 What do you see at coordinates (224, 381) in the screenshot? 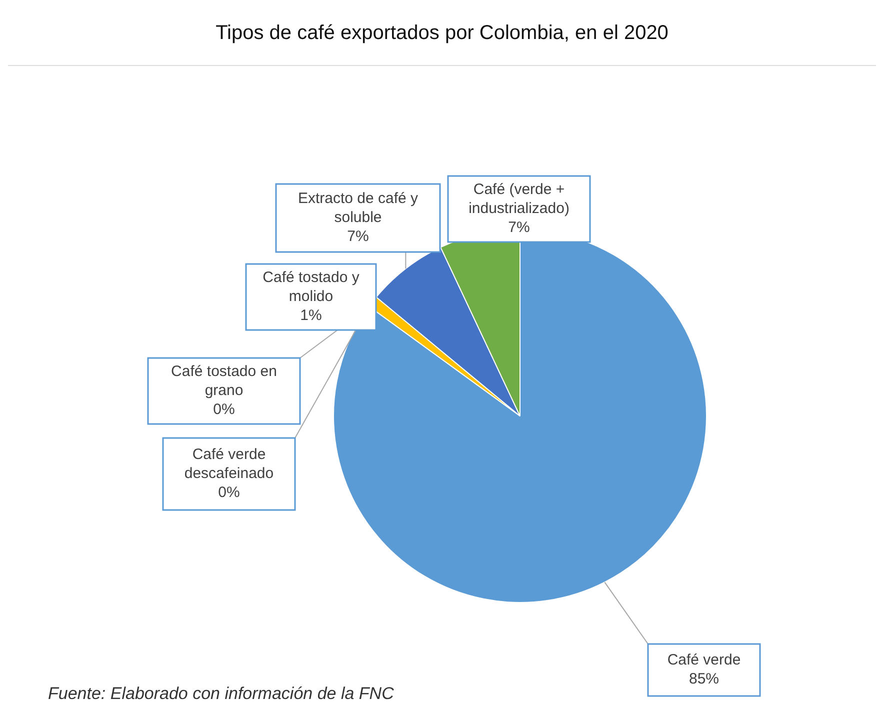
I see `category-label: Café tostado en grano` at bounding box center [224, 381].